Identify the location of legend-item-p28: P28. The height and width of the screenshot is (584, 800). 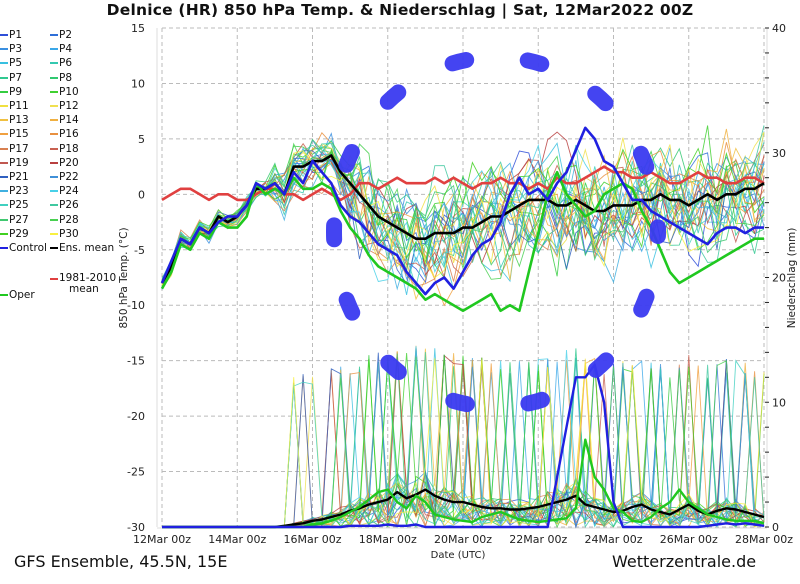
(64, 220).